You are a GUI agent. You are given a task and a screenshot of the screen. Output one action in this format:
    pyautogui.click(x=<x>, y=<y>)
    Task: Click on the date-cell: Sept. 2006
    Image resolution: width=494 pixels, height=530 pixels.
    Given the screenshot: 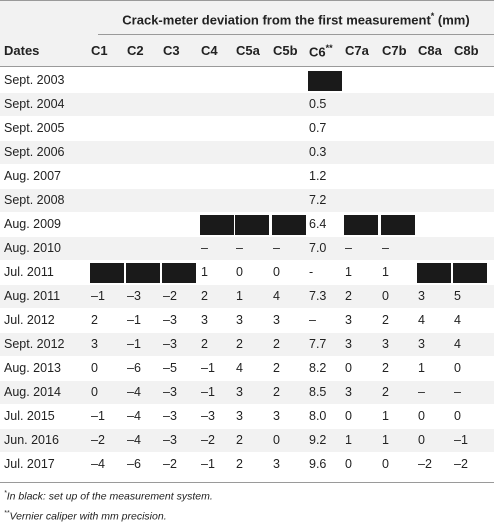 What is the action you would take?
    pyautogui.click(x=34, y=152)
    